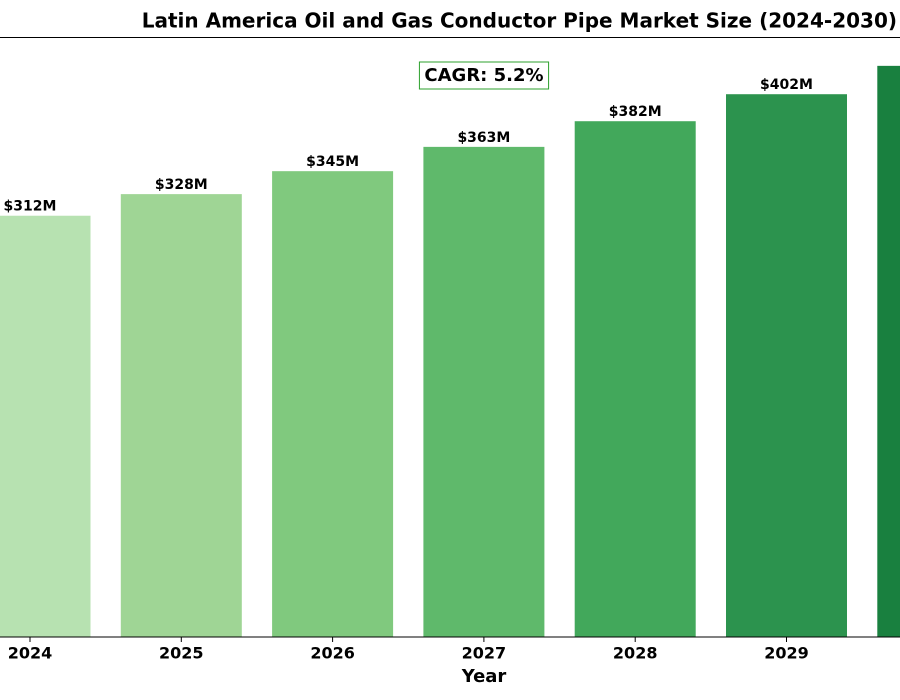 The height and width of the screenshot is (700, 900). Describe the element at coordinates (181, 653) in the screenshot. I see `x-tick-label: 2025` at that location.